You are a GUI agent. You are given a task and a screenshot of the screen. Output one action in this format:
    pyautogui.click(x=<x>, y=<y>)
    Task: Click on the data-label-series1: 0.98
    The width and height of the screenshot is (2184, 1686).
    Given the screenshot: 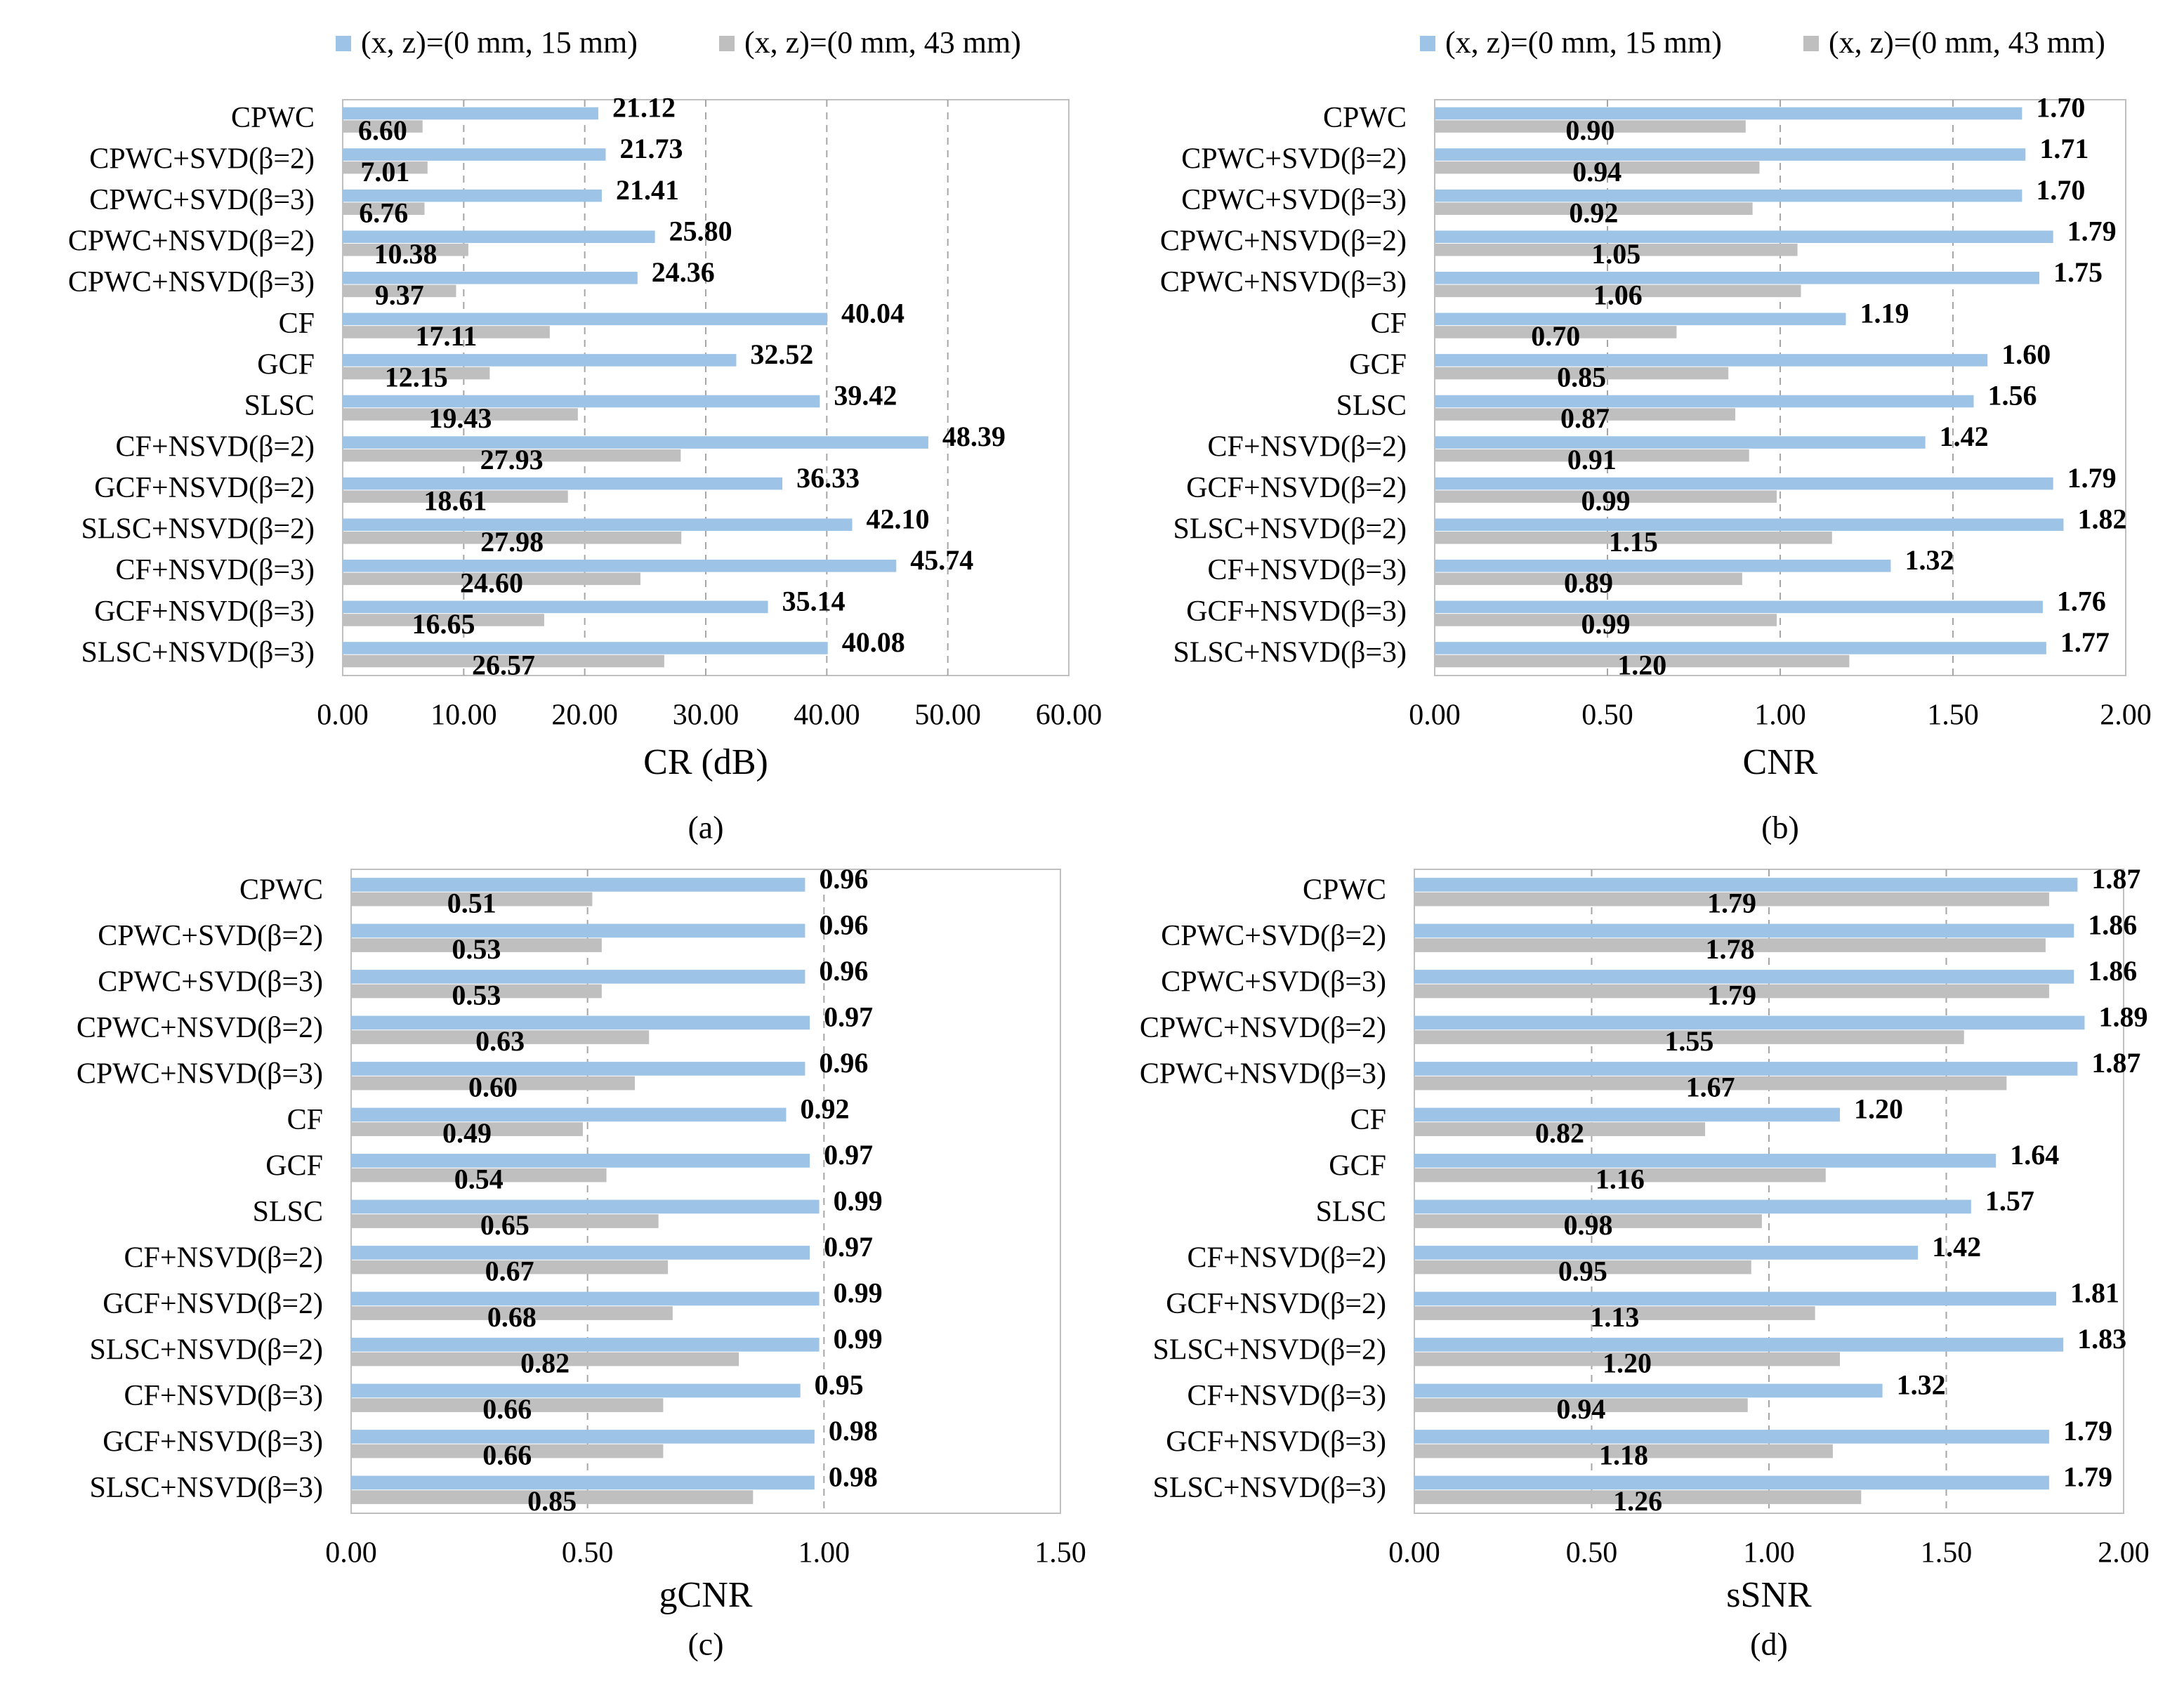 What is the action you would take?
    pyautogui.click(x=853, y=1477)
    